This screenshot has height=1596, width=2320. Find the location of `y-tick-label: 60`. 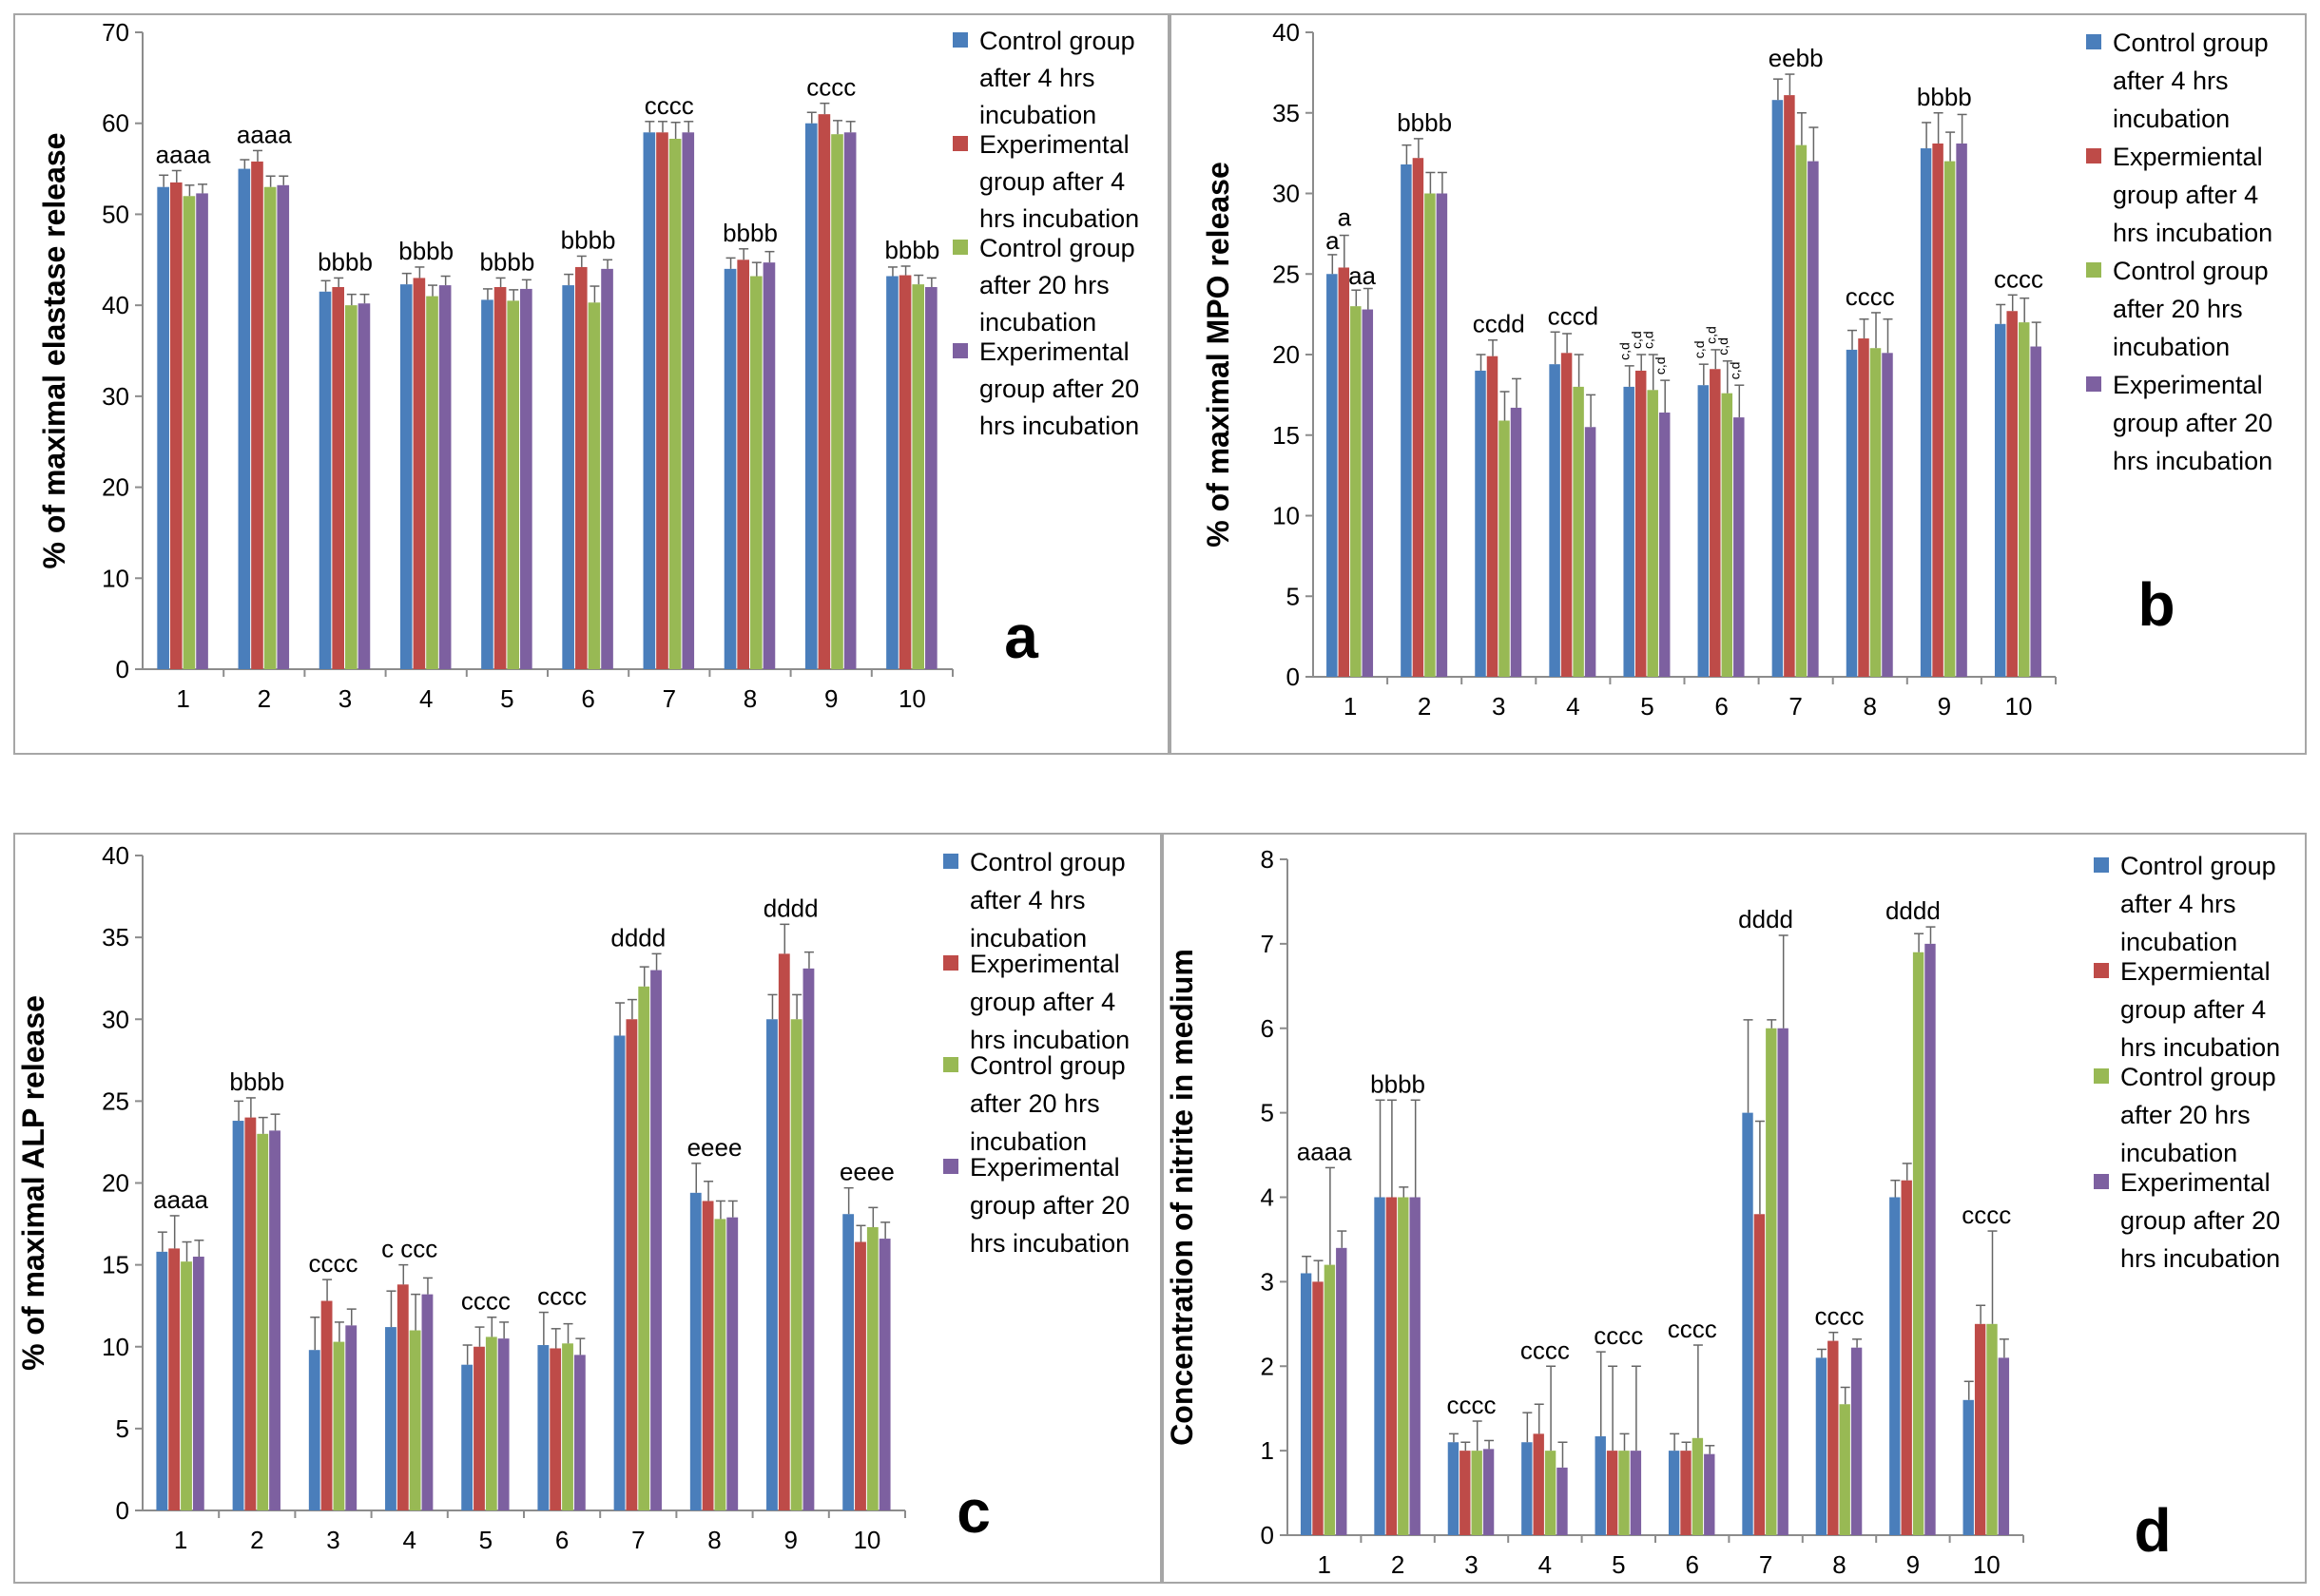

y-tick-label: 60 is located at coordinates (115, 123).